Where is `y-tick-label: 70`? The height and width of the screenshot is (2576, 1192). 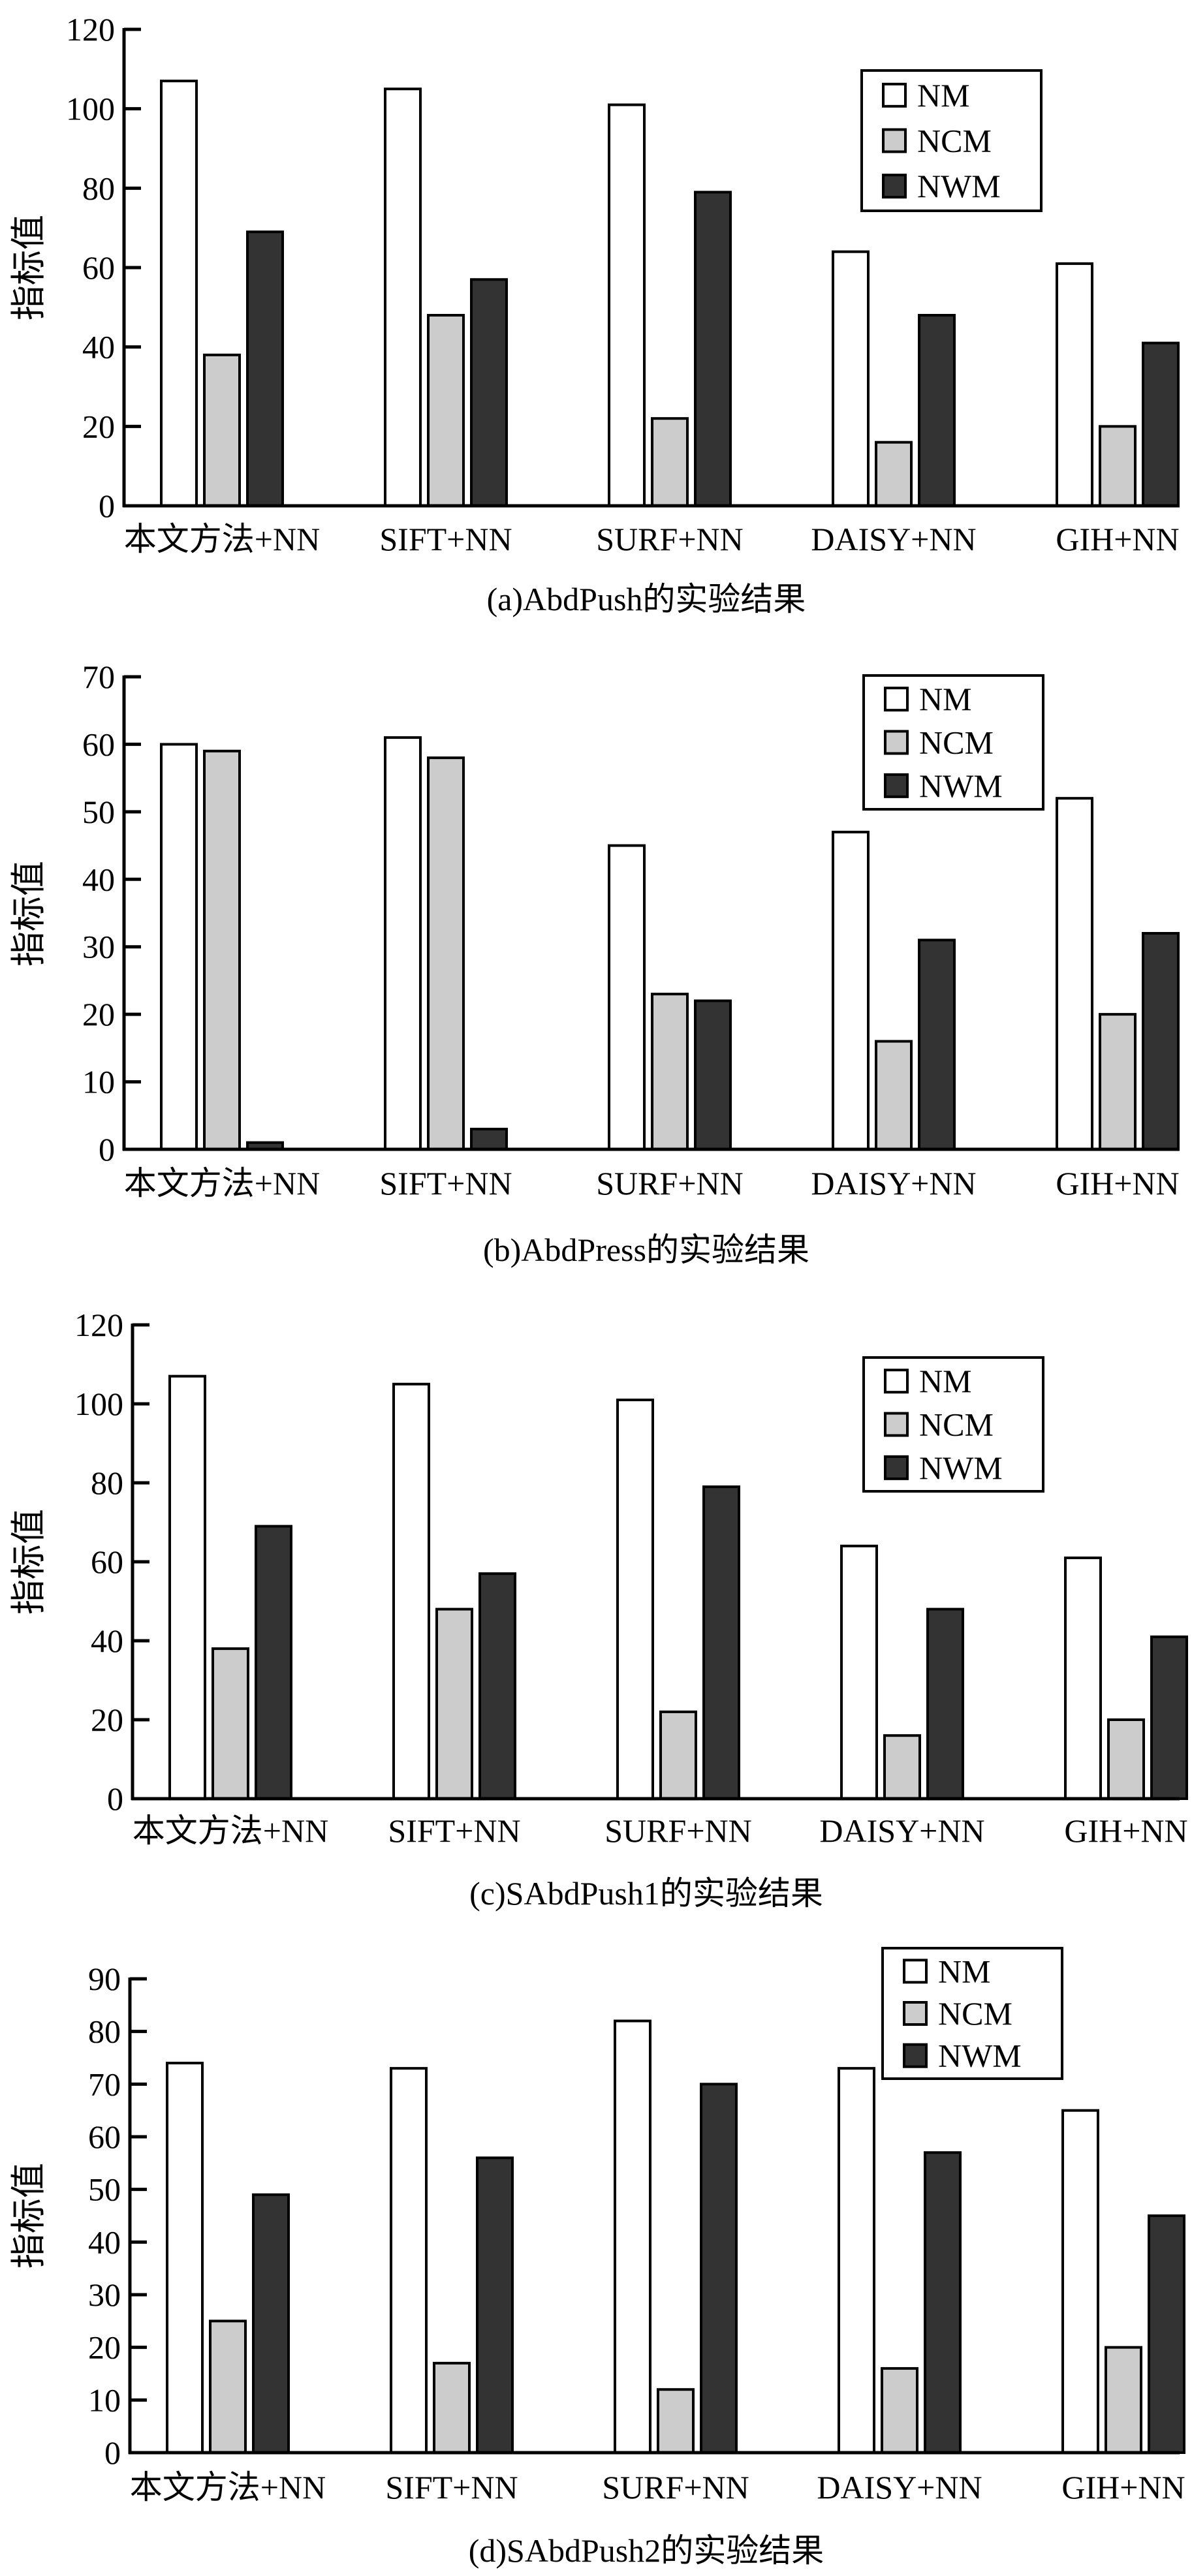
y-tick-label: 70 is located at coordinates (105, 2084).